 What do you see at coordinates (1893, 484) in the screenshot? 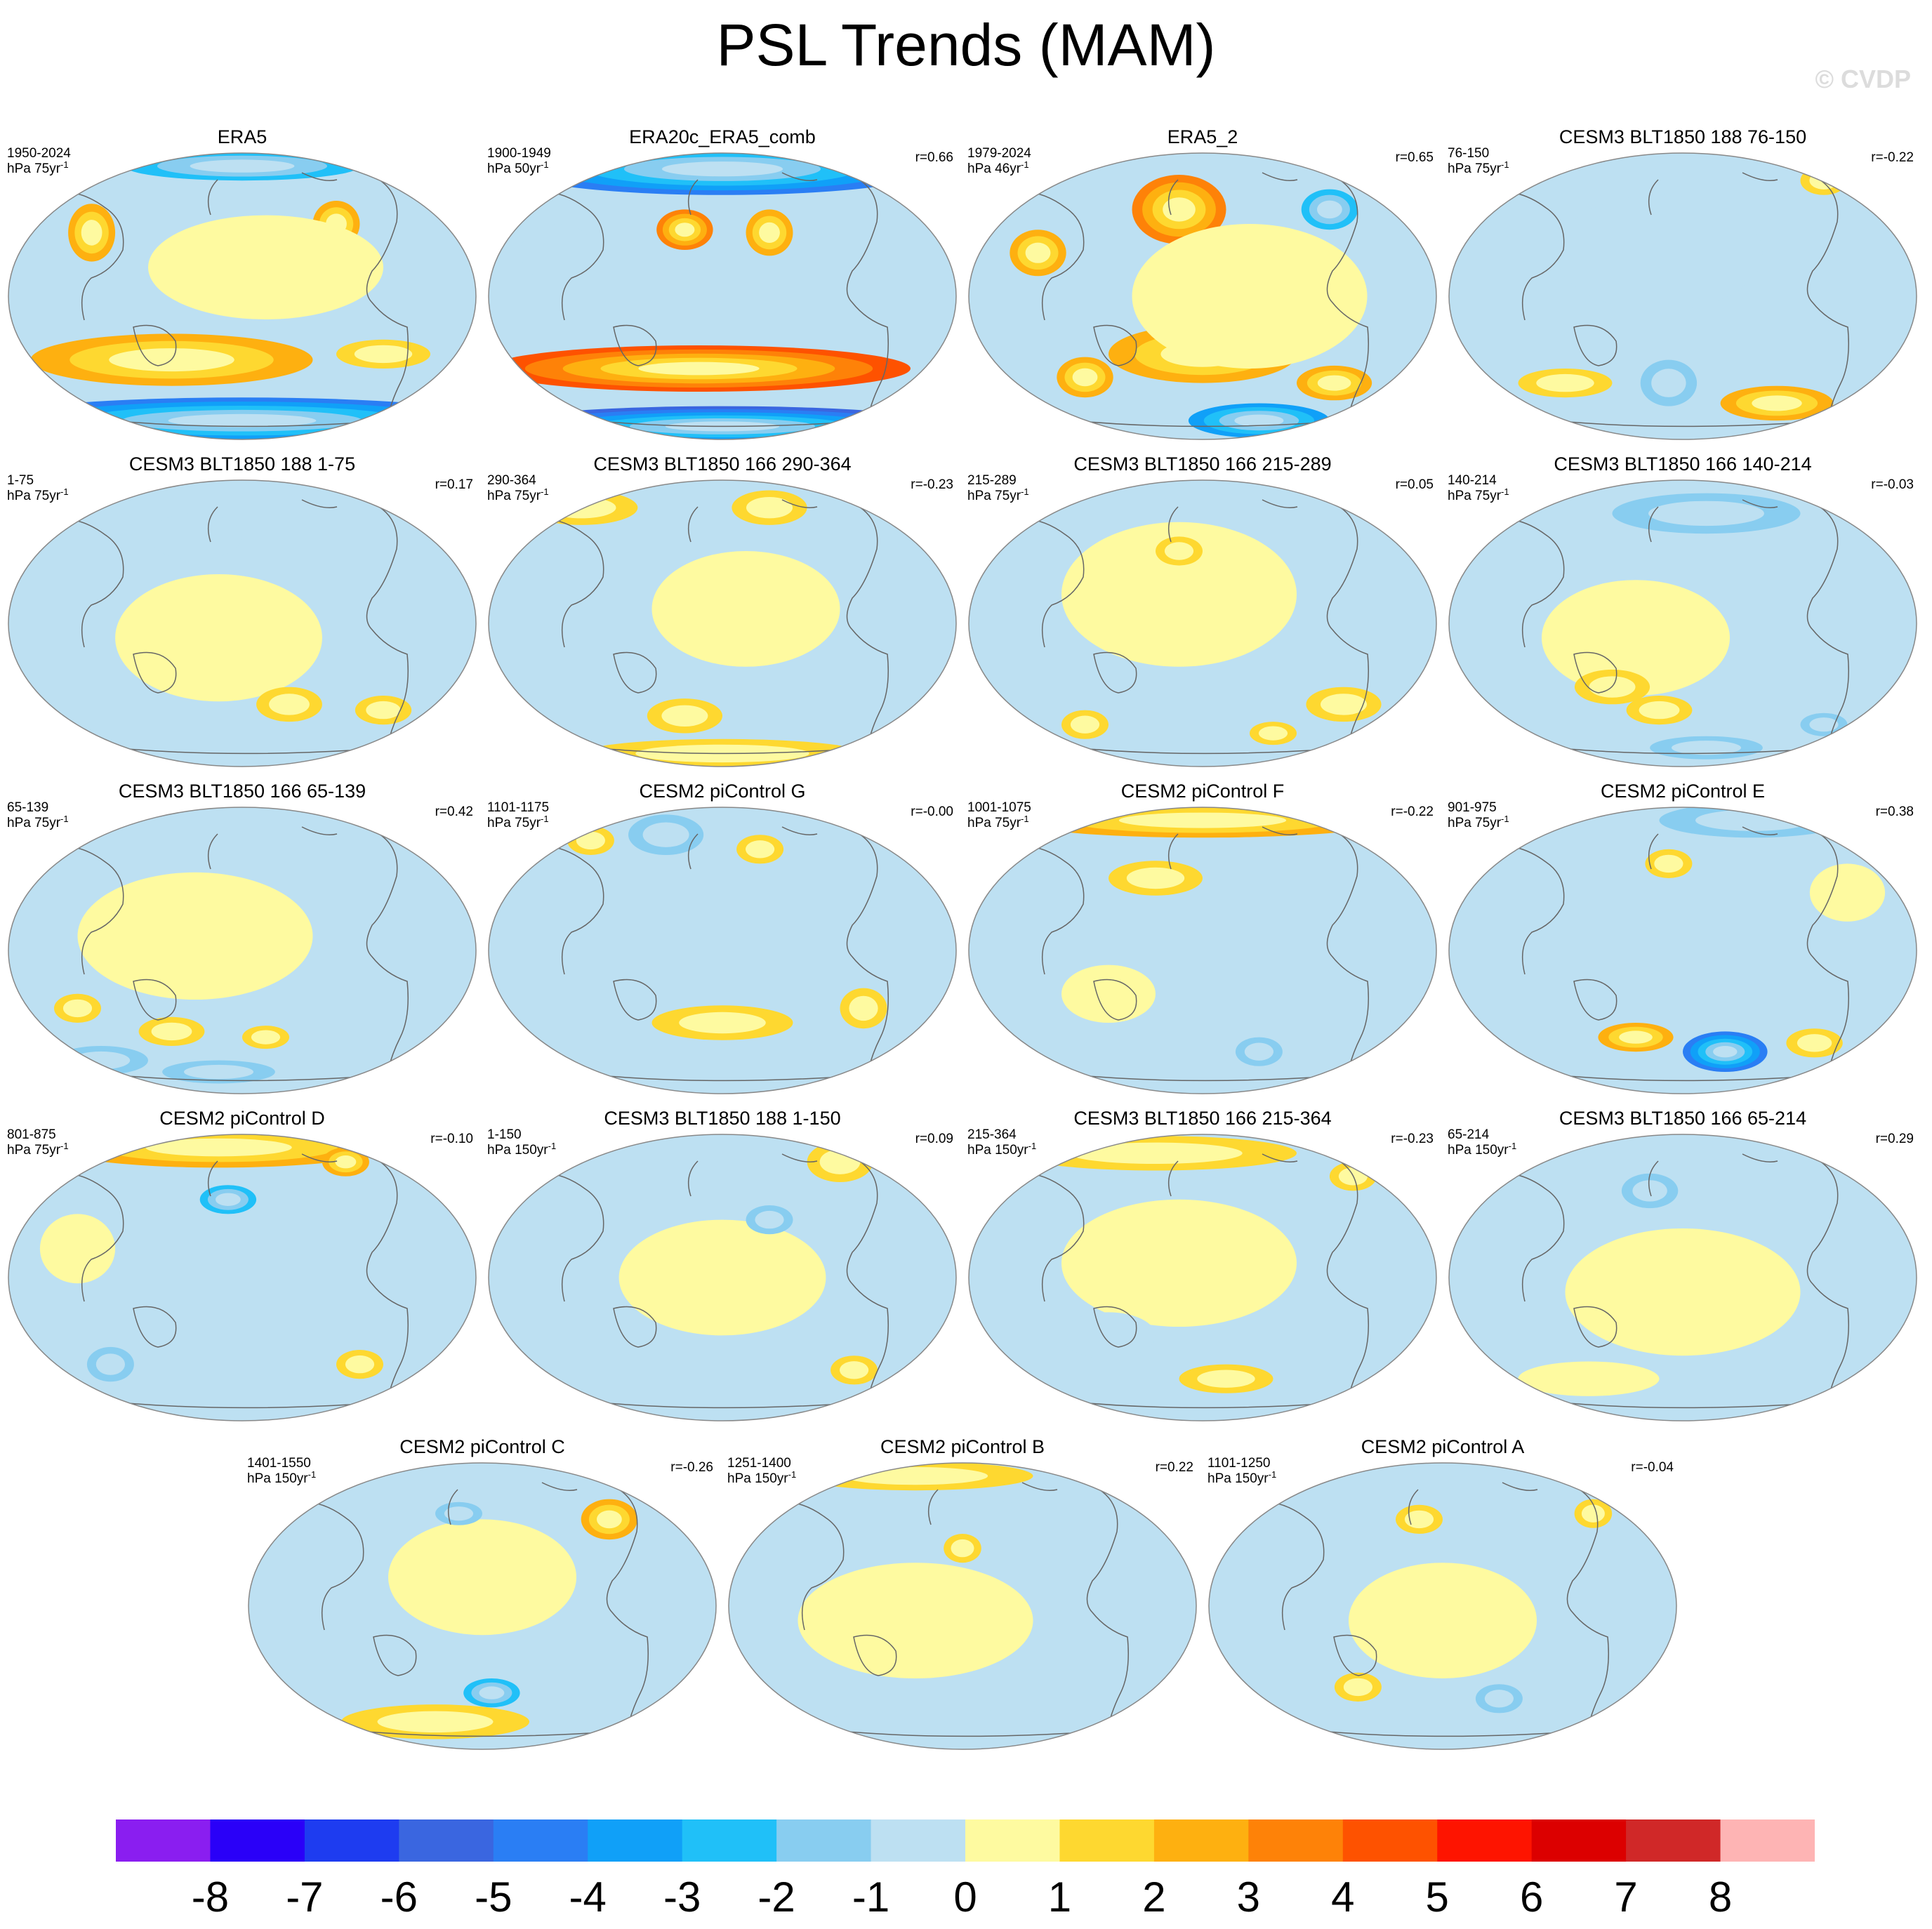
I see `panel-correlation: r=-0.03` at bounding box center [1893, 484].